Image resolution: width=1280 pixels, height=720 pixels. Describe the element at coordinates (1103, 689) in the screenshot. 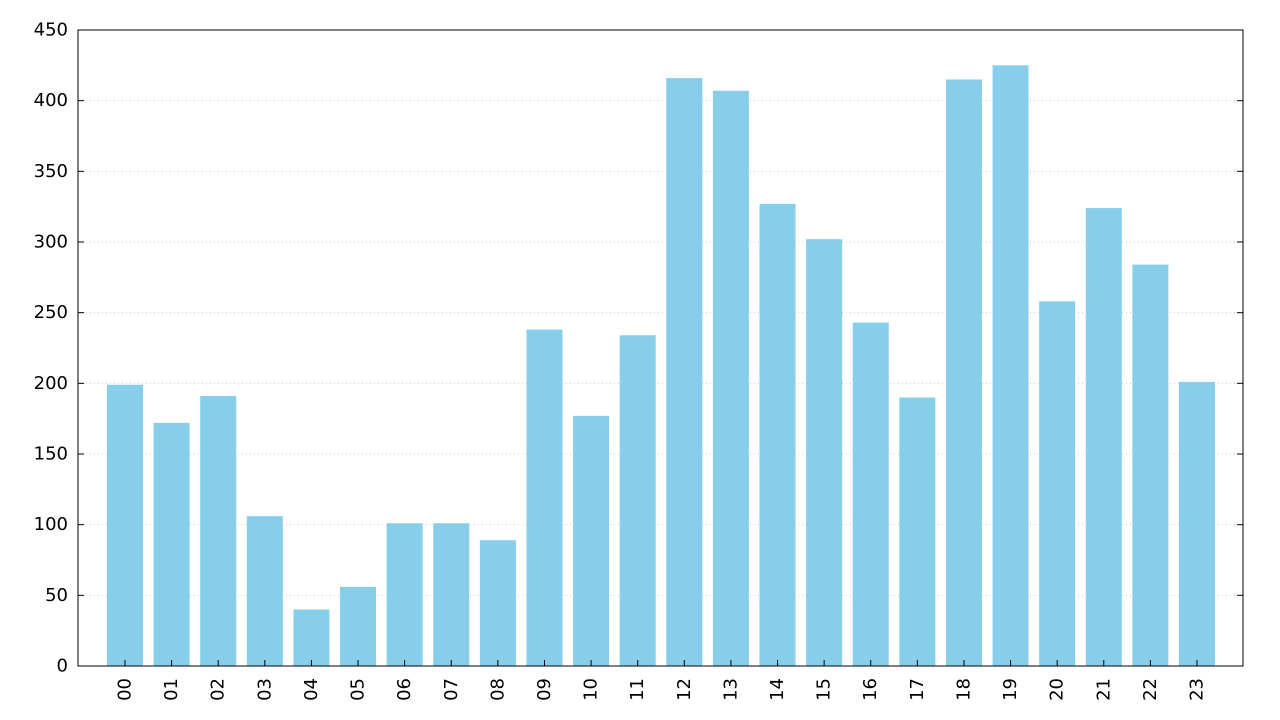

I see `x-tick-label: 21` at that location.